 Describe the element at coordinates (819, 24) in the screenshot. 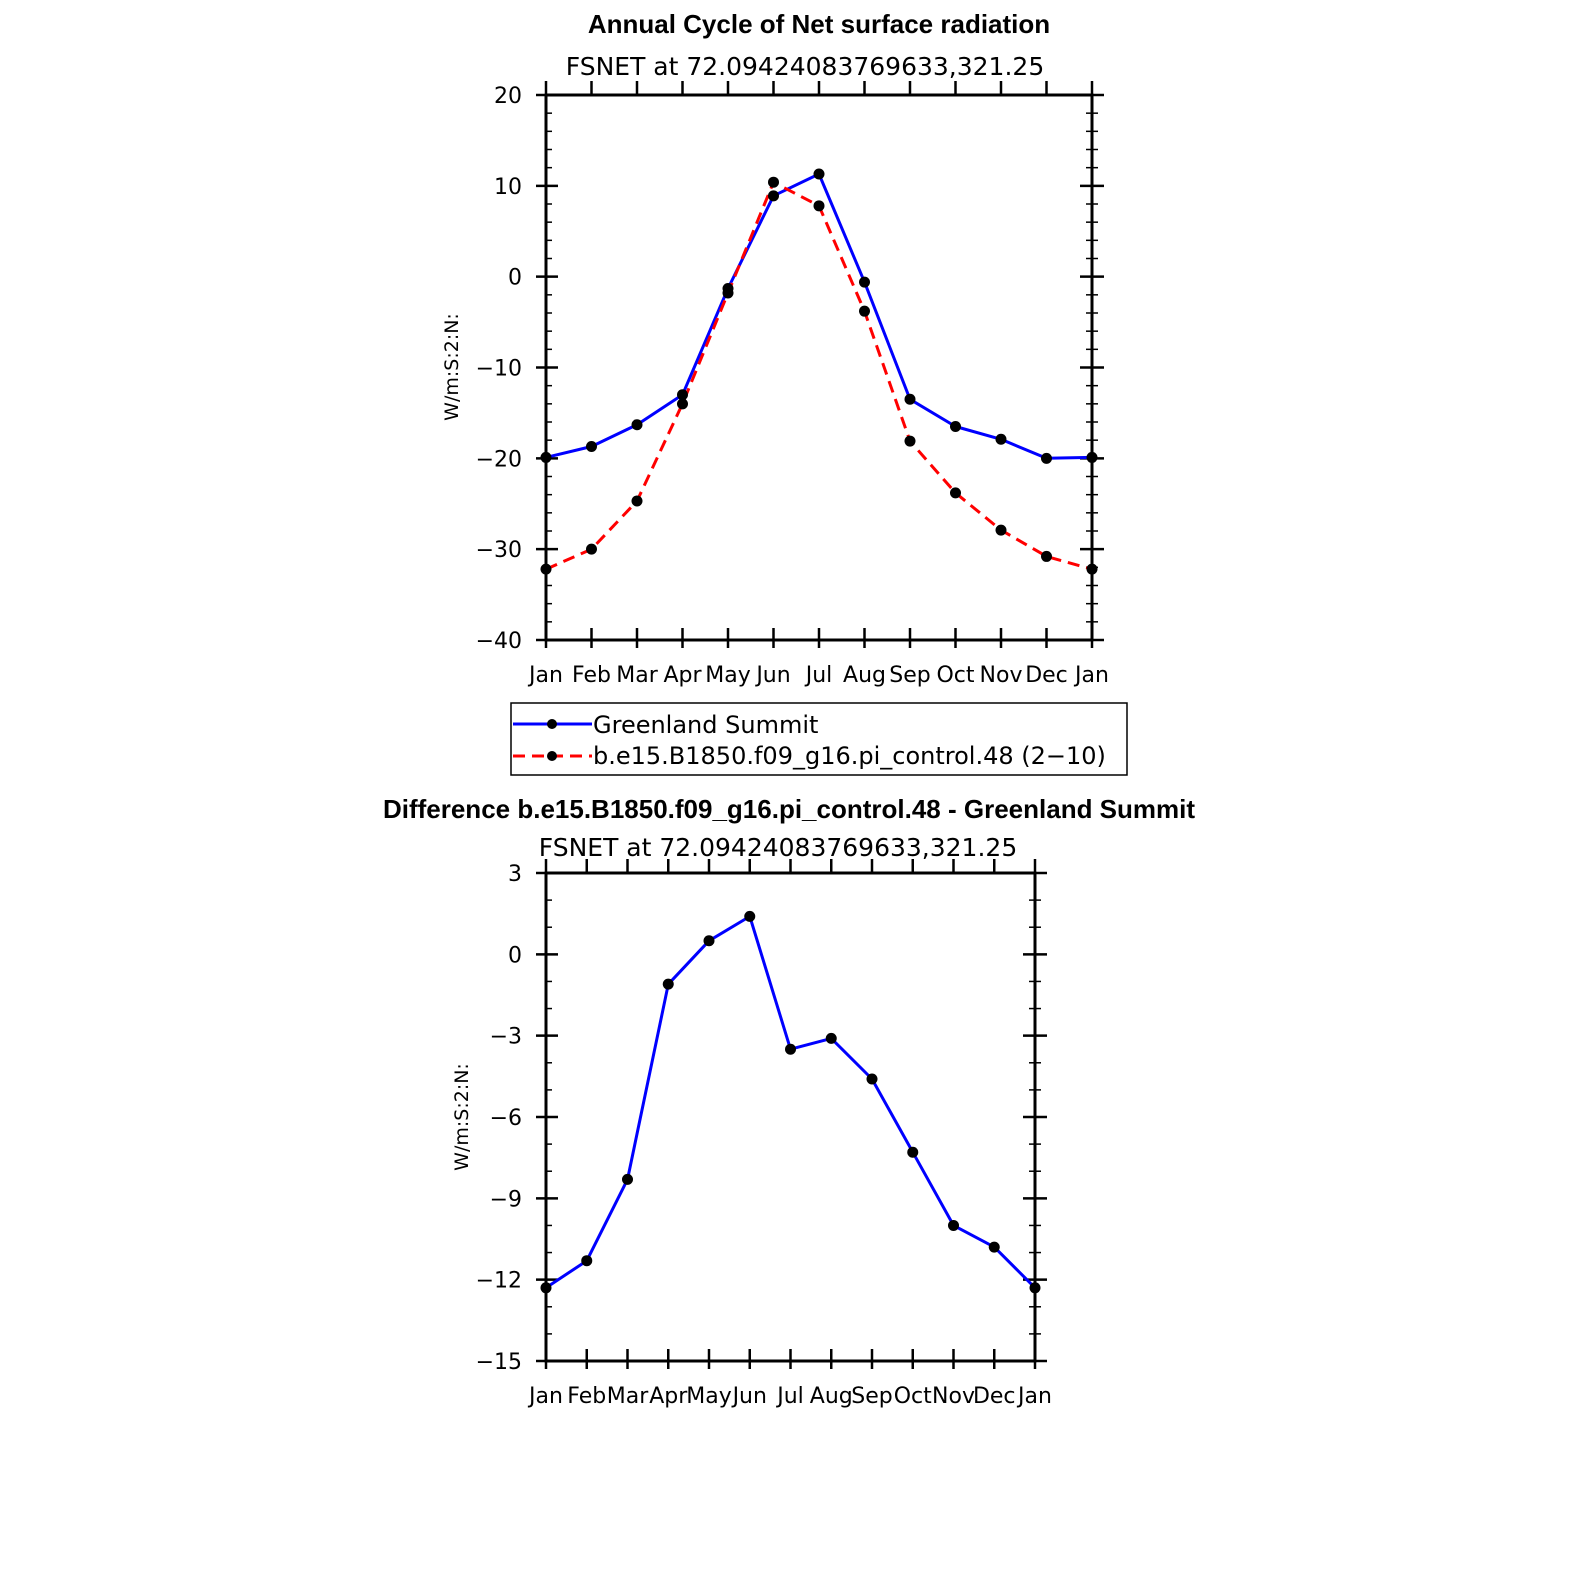

I see `chart-title: Annual Cycle of Net surface radiation` at that location.